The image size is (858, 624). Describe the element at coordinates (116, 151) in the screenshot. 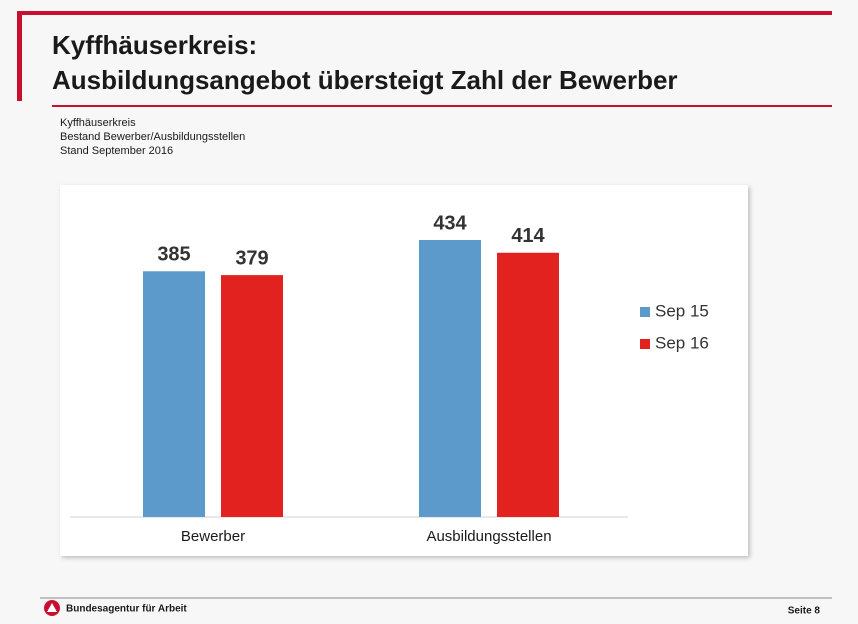

I see `note-line: Stand September 2016` at that location.